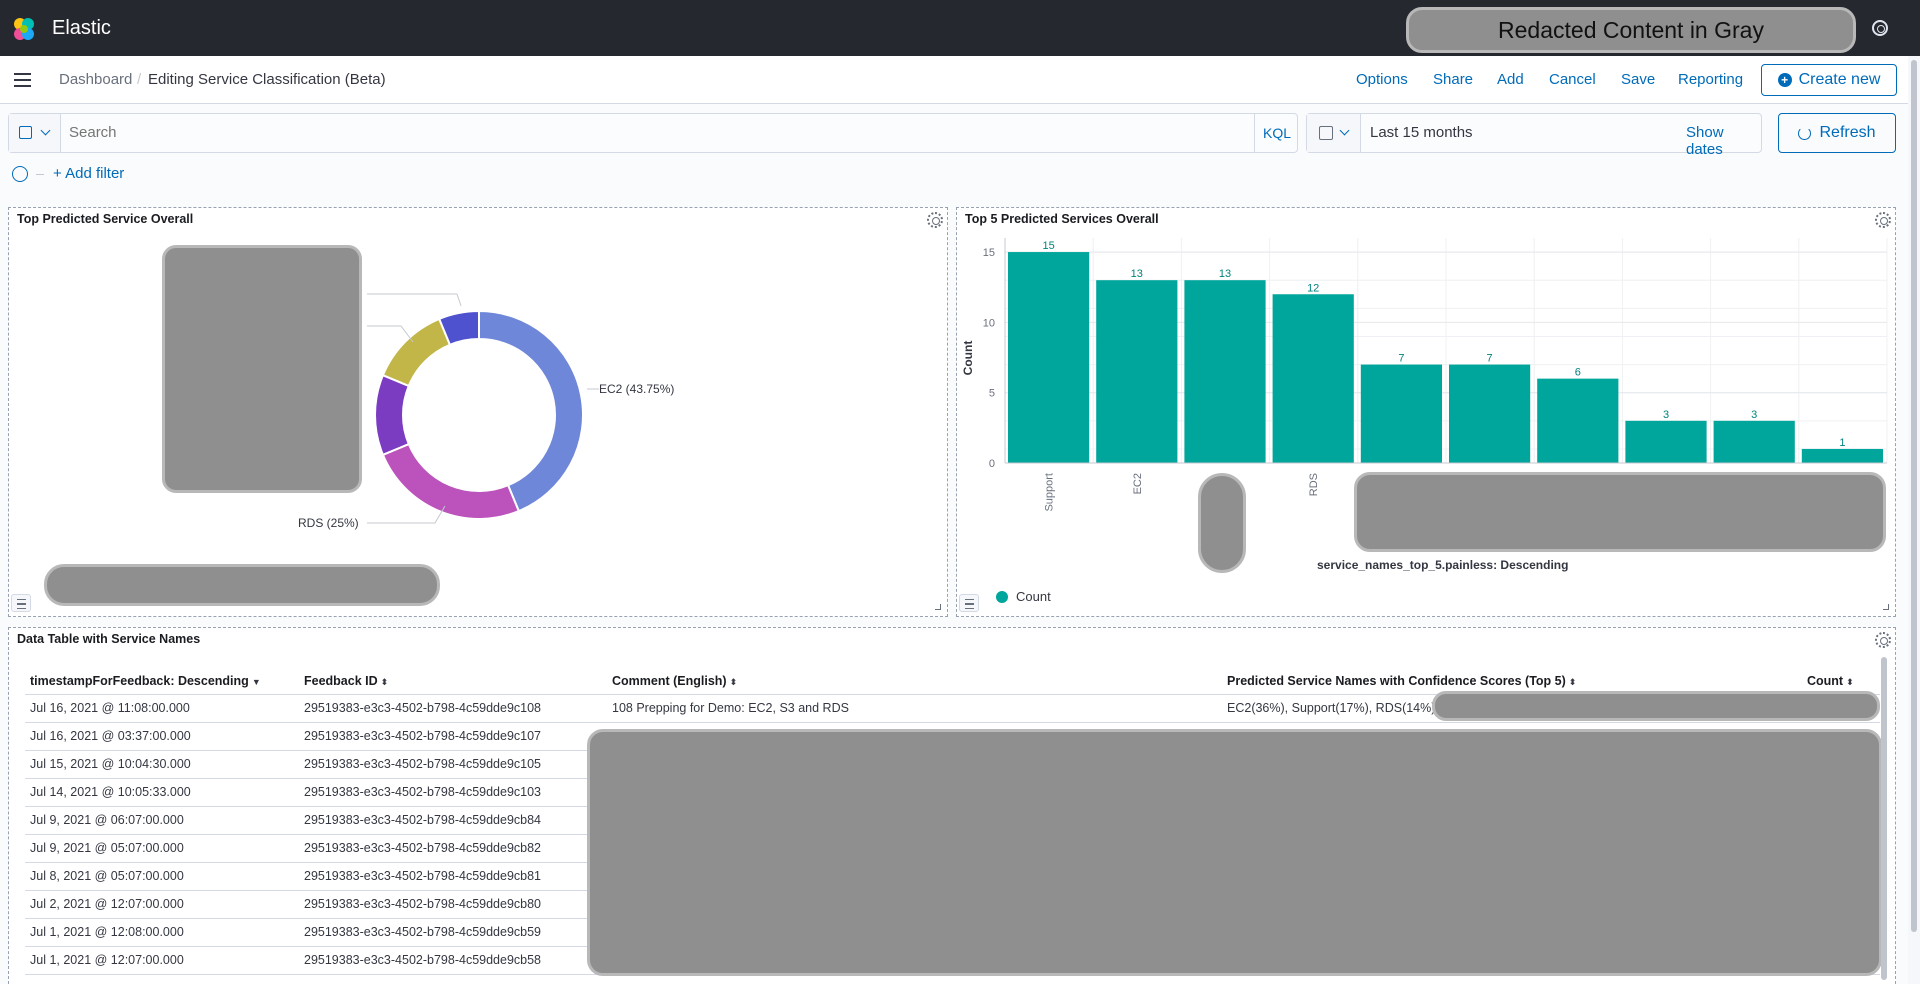 The width and height of the screenshot is (1920, 984). Describe the element at coordinates (1453, 79) in the screenshot. I see `share-button: Share` at that location.